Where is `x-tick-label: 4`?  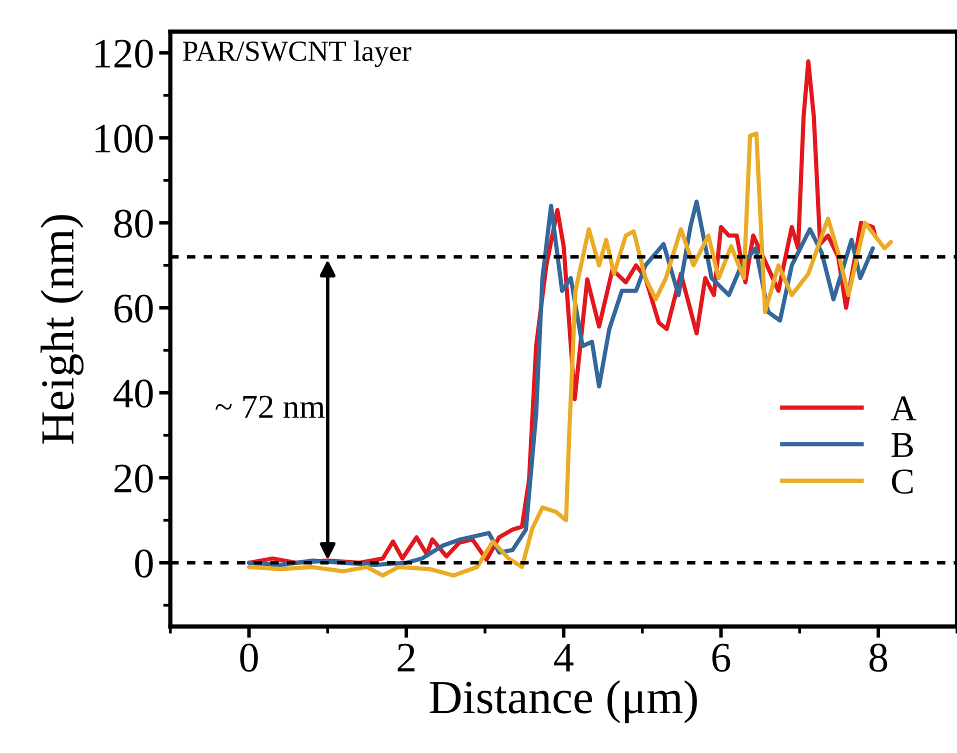 x-tick-label: 4 is located at coordinates (564, 658).